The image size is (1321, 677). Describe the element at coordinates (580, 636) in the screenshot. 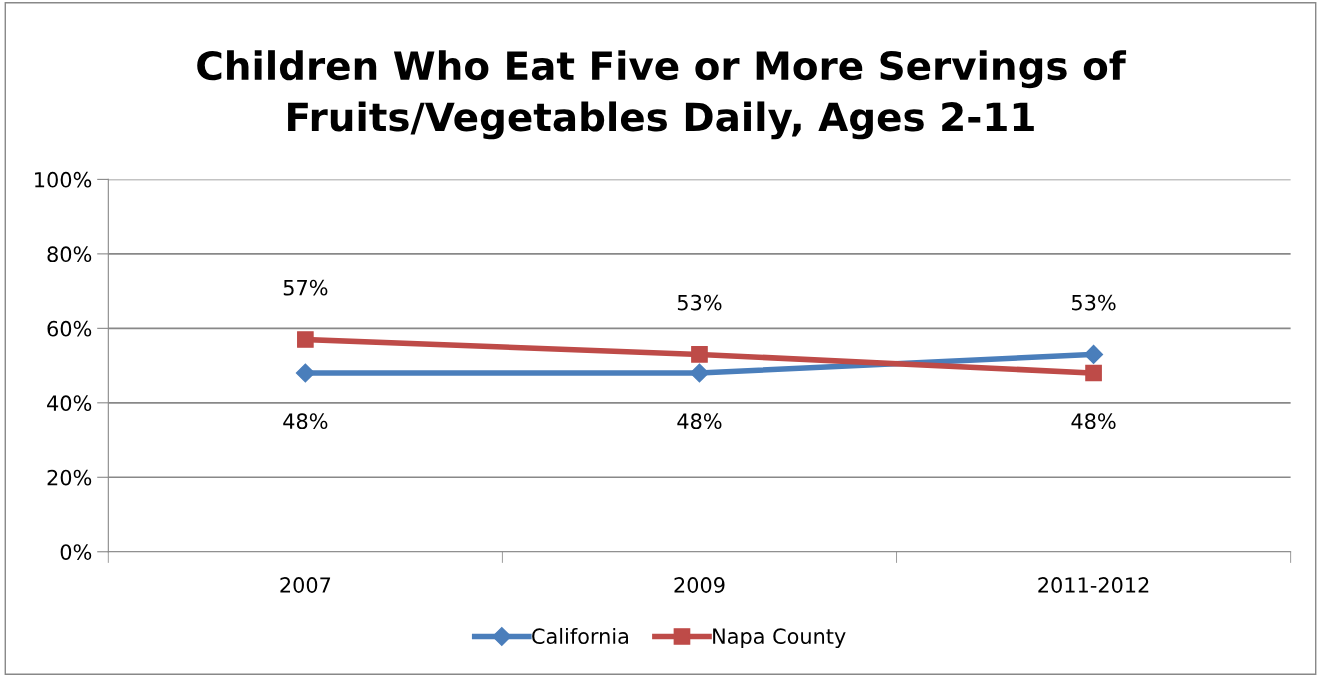

I see `legend-label: California` at that location.